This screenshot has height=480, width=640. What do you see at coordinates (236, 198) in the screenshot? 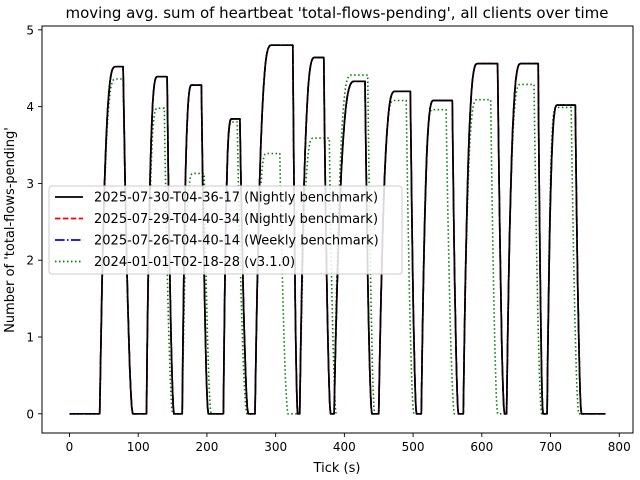
I see `legend-label-1: 2025-07-30-T04-36-17 (Nightly benchmark)` at bounding box center [236, 198].